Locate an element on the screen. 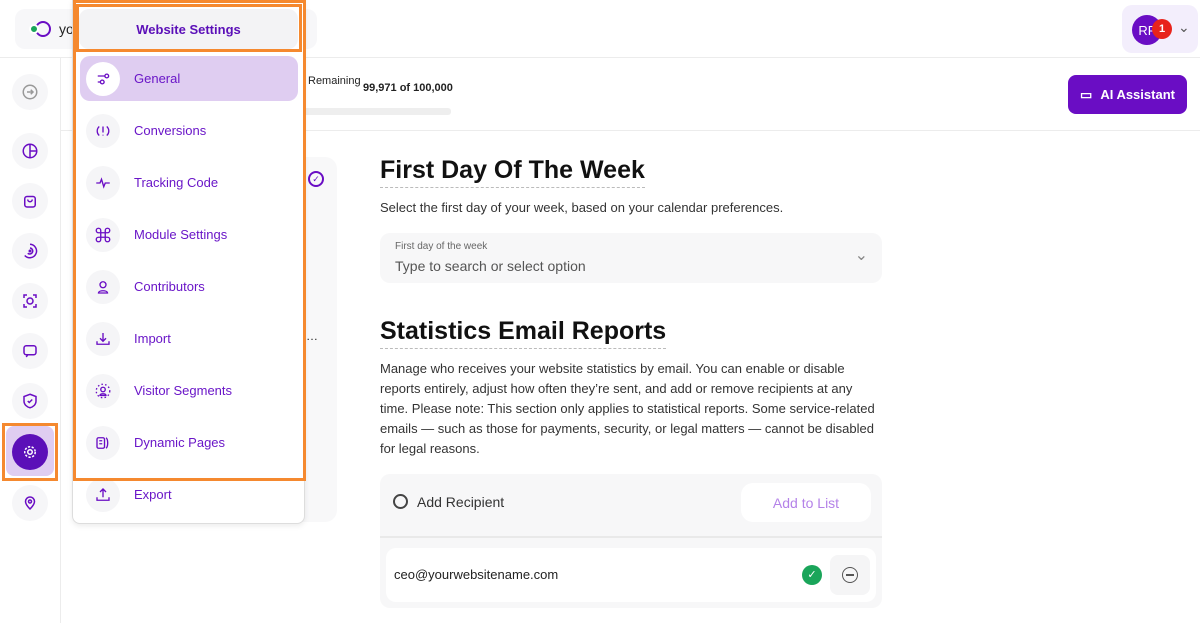  menu-item-dynamic-pages: Dynamic Pages is located at coordinates (189, 442).